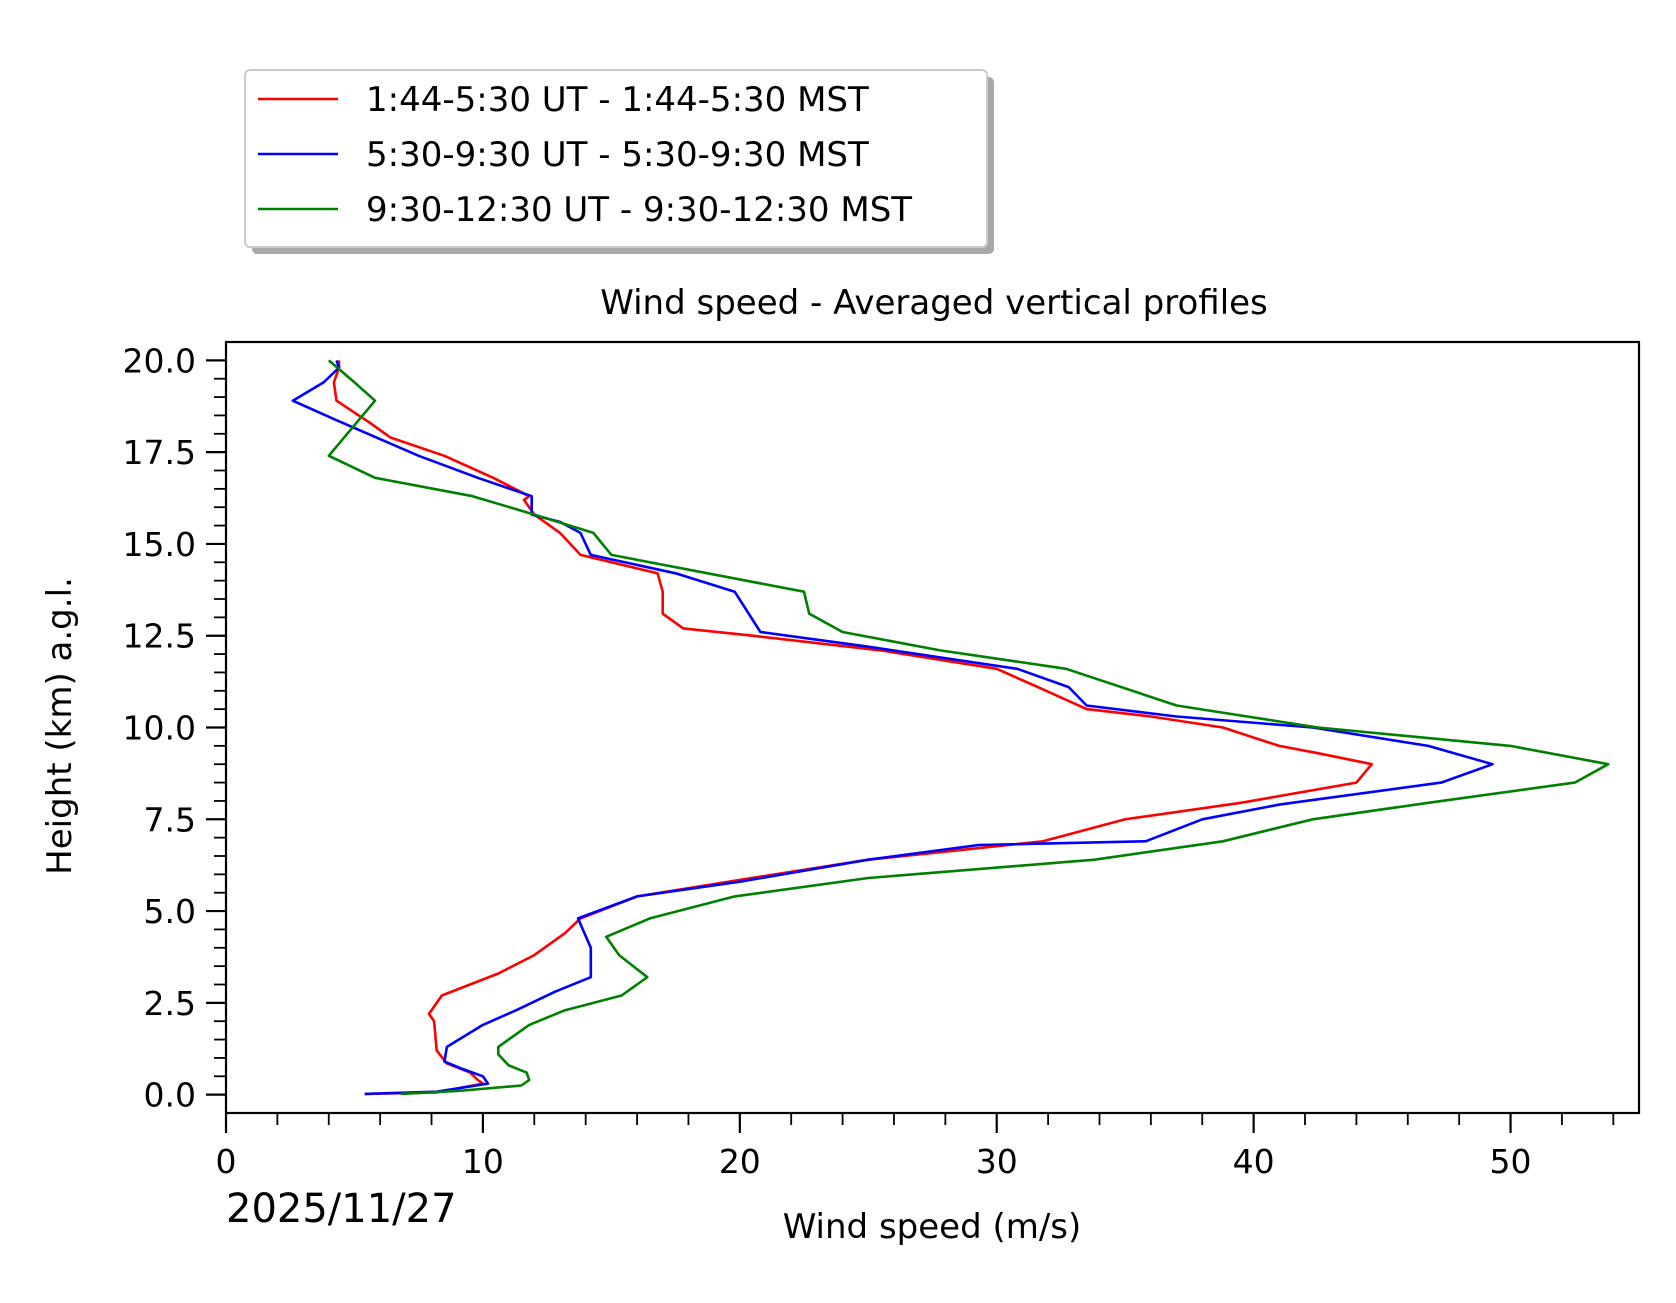 The height and width of the screenshot is (1303, 1676). What do you see at coordinates (159, 360) in the screenshot?
I see `y-tick-label: 20.0` at bounding box center [159, 360].